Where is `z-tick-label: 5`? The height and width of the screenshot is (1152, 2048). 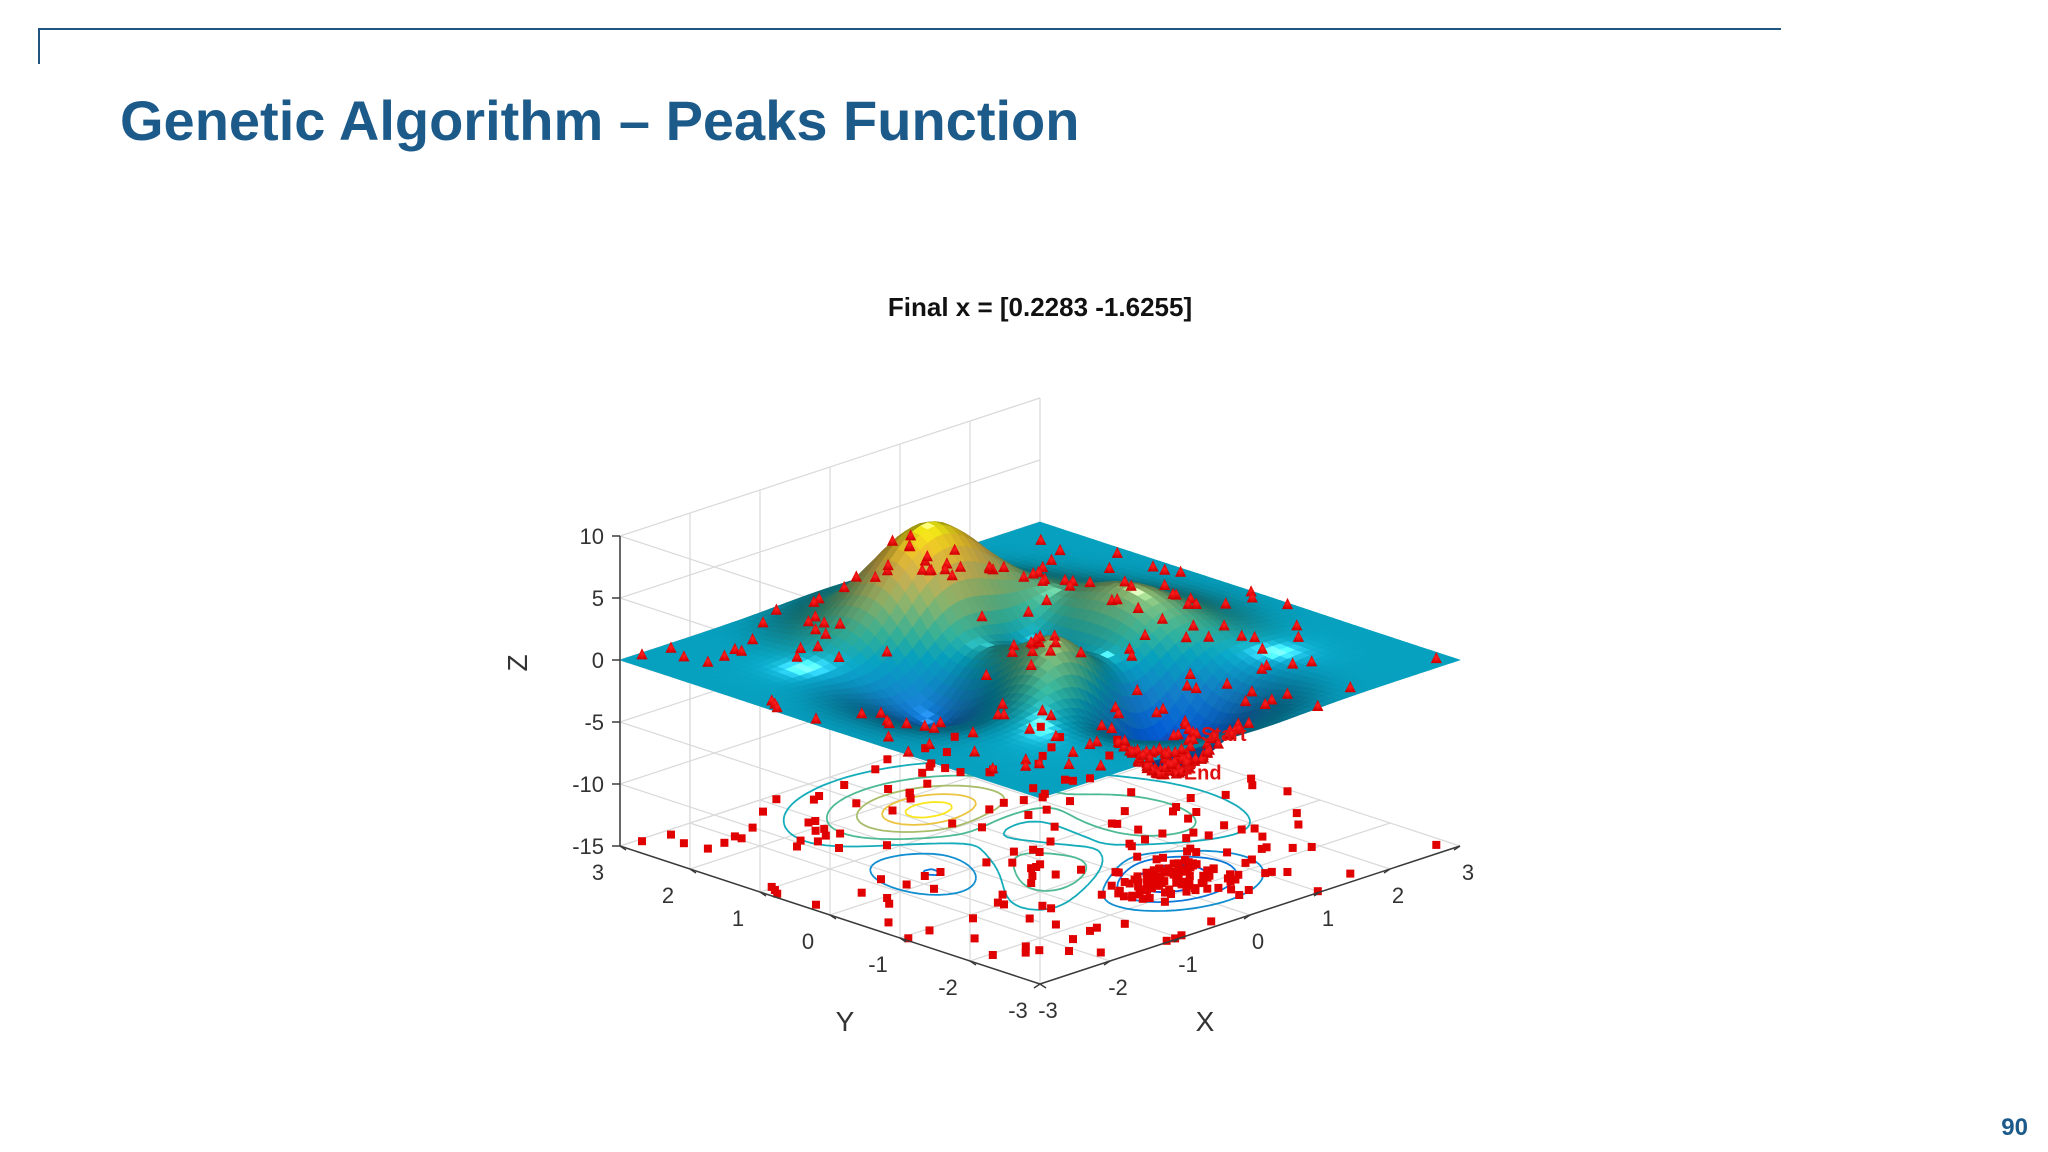 z-tick-label: 5 is located at coordinates (598, 598).